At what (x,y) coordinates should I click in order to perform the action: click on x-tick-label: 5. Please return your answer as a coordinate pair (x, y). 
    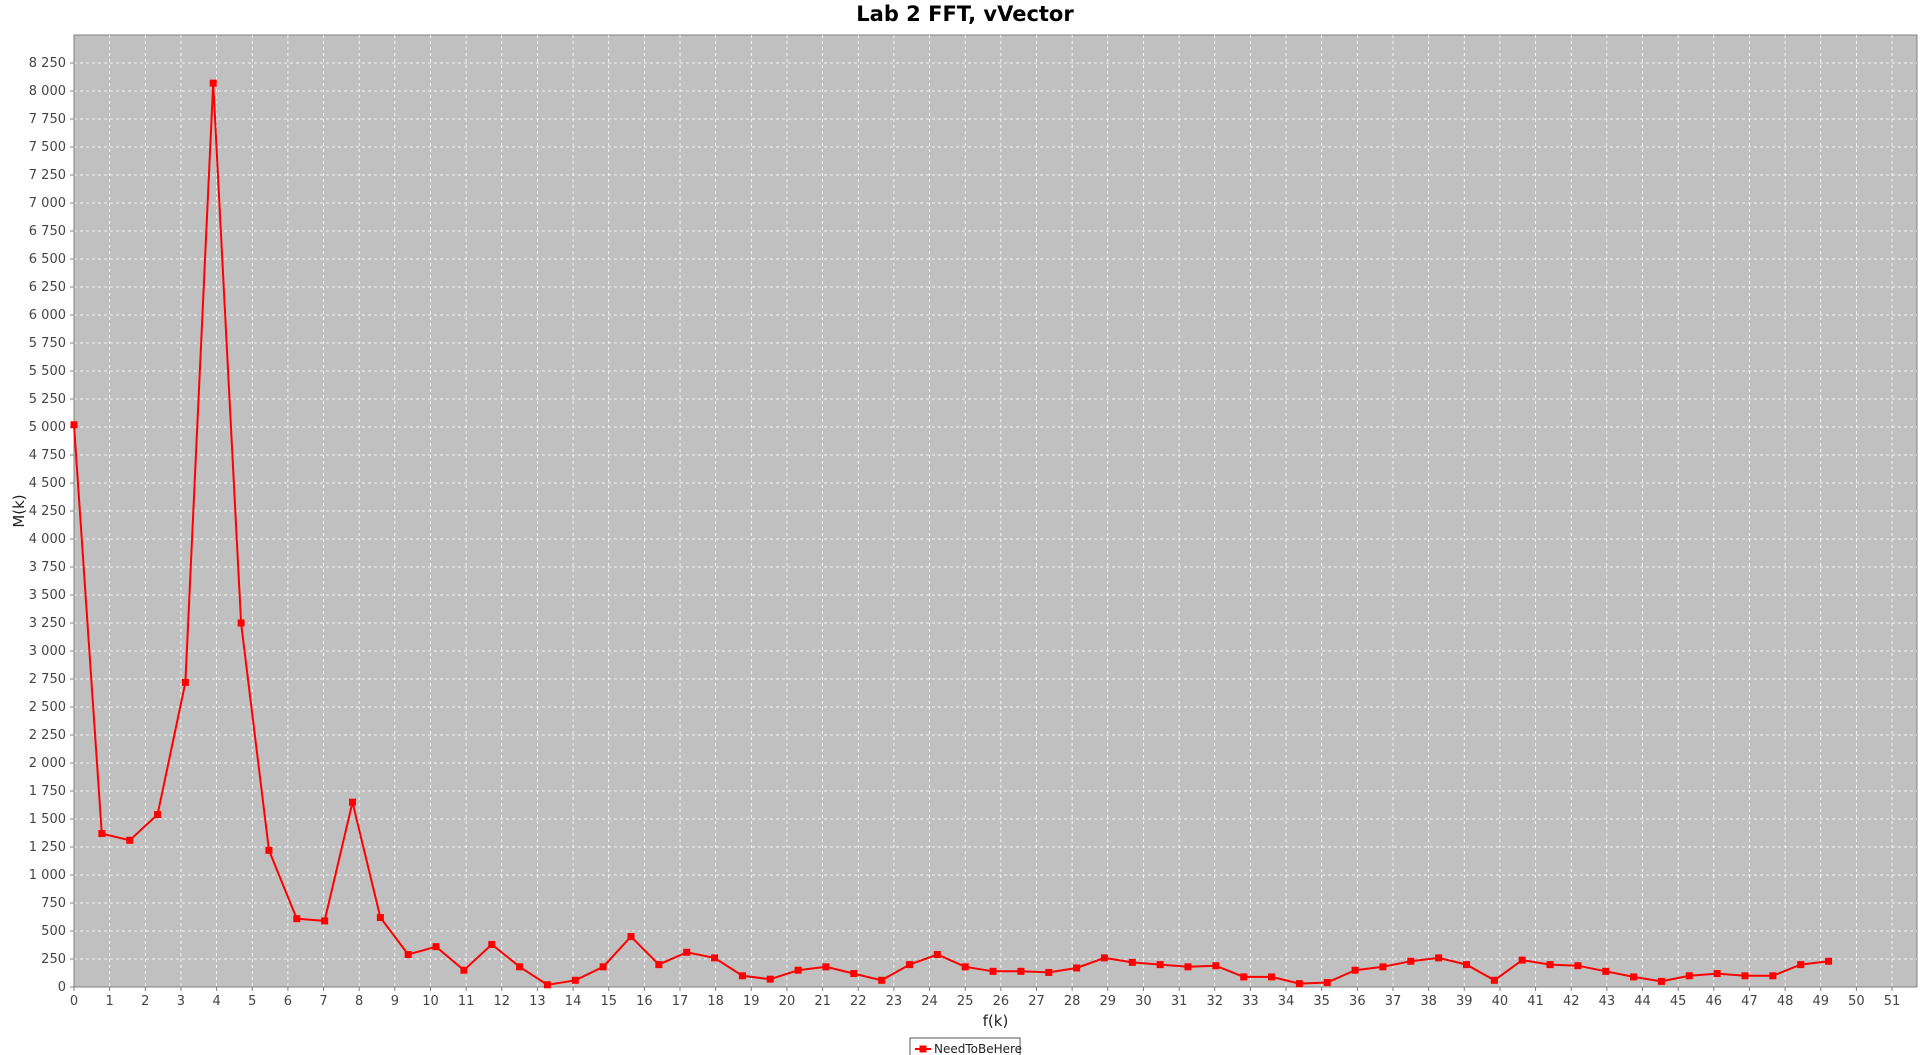
    Looking at the image, I should click on (252, 1001).